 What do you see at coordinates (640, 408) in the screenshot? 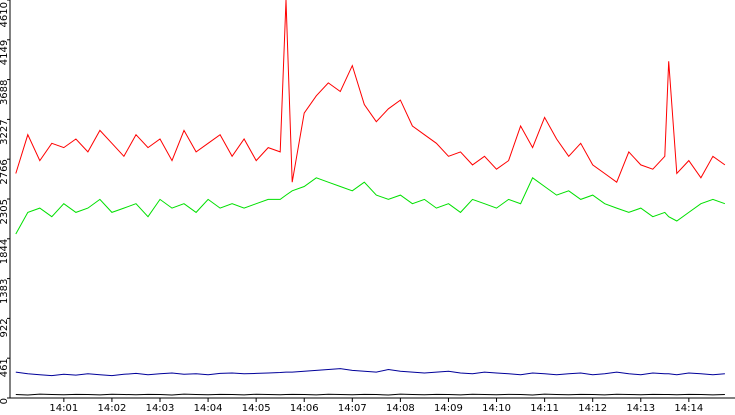
I see `x-tick-label: 14:13` at bounding box center [640, 408].